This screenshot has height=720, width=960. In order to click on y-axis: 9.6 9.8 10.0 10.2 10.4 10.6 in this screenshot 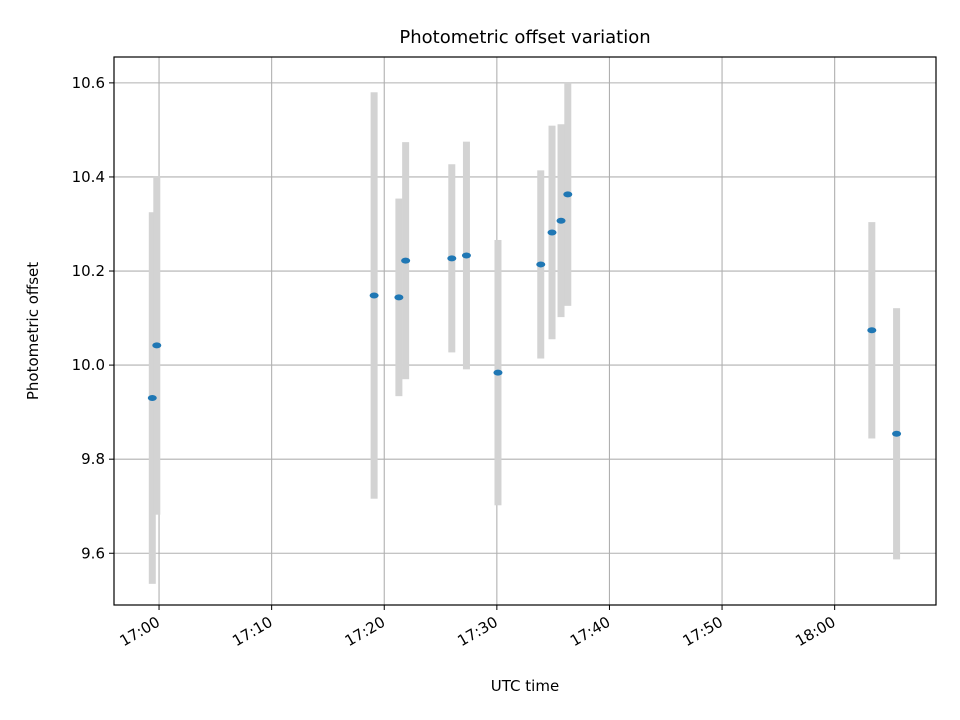, I will do `click(93, 318)`.